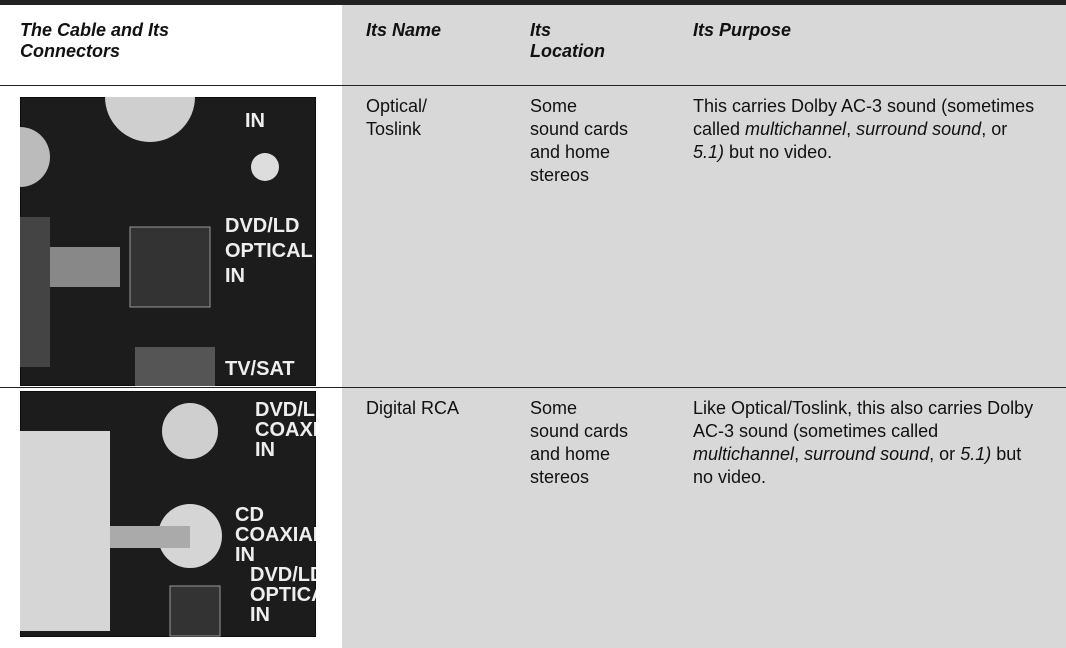  What do you see at coordinates (65, 531) in the screenshot?
I see `hand` at bounding box center [65, 531].